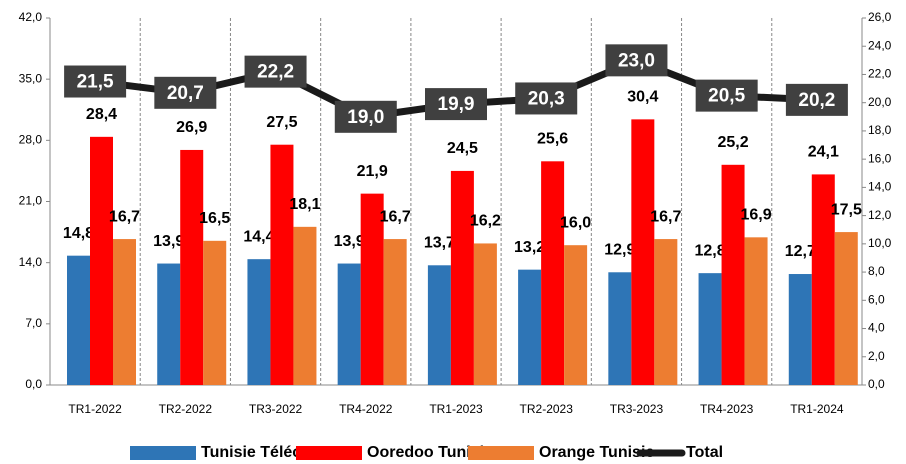 This screenshot has height=464, width=906. Describe the element at coordinates (709, 250) in the screenshot. I see `value-label: 12,8` at that location.